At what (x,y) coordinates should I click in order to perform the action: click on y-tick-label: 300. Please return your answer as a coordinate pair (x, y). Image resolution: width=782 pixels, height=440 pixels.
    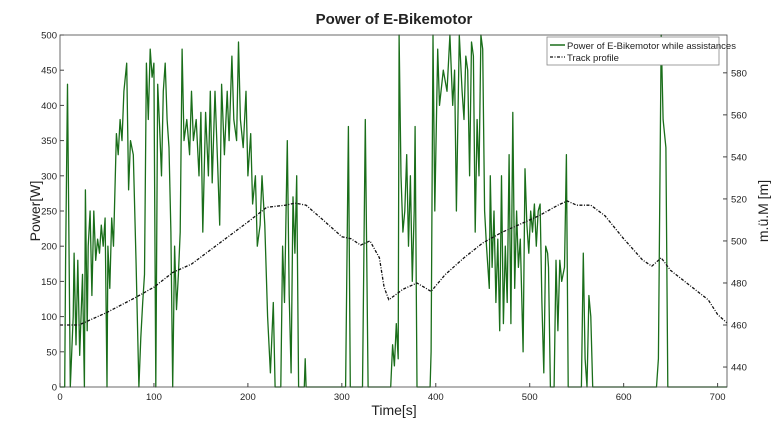
    Looking at the image, I should click on (49, 176).